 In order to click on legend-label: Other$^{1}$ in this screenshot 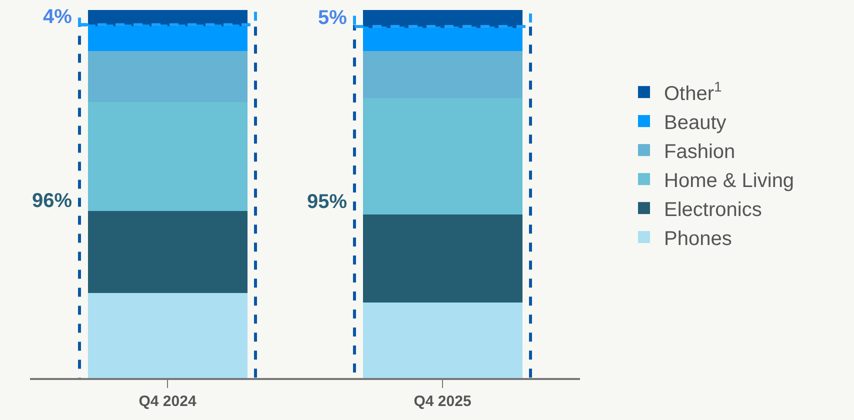, I will do `click(693, 91)`.